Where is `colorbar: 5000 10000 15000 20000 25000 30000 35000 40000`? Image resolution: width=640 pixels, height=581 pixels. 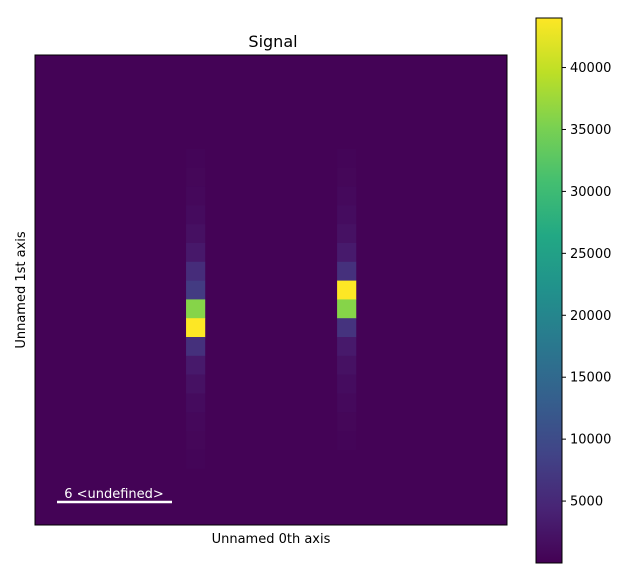
colorbar: 5000 10000 15000 20000 25000 30000 35000 40000 is located at coordinates (573, 290).